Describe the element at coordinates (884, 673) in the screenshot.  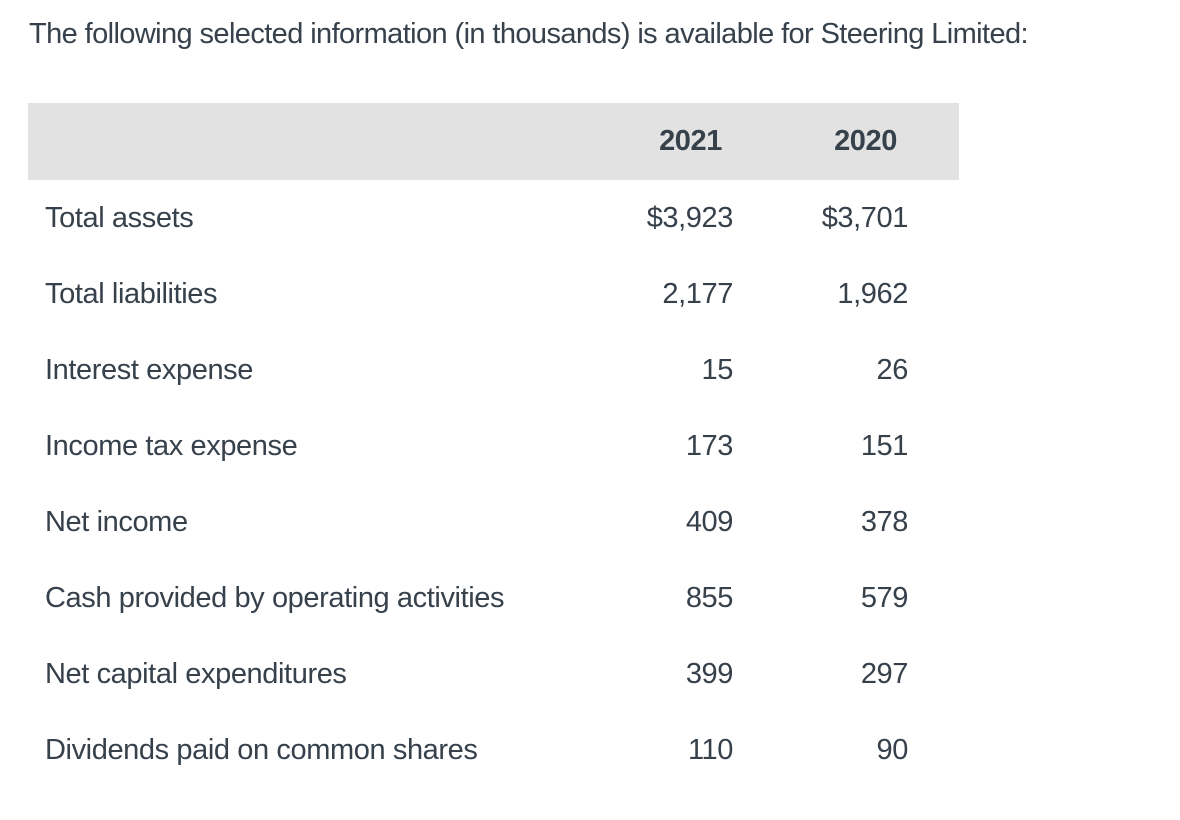
I see `value-2020: 297` at that location.